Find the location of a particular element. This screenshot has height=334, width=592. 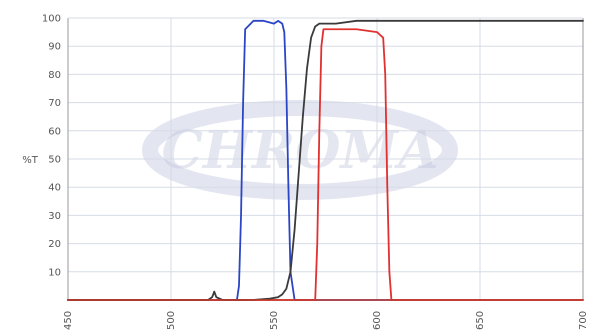

y-tick-label: 30 is located at coordinates (54, 216).